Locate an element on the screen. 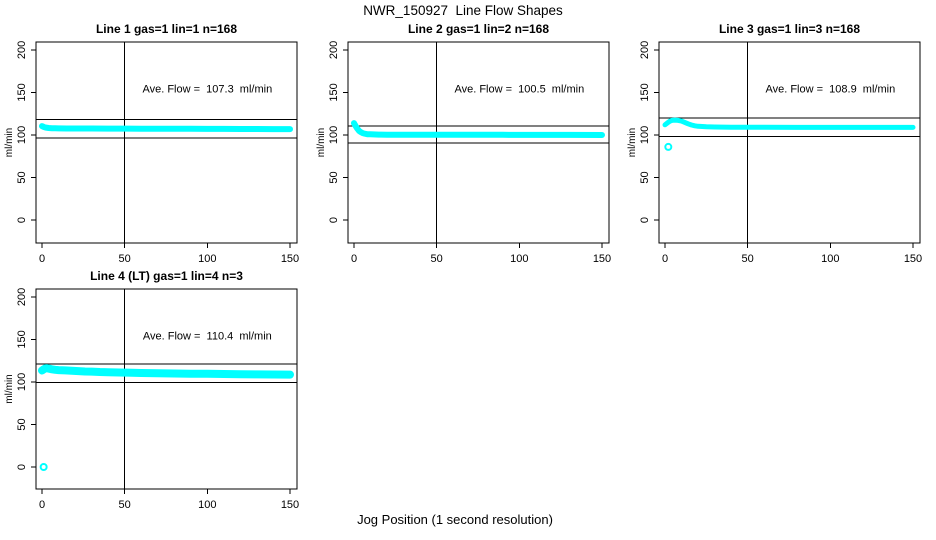  avg-flow-annotation: Ave. Flow = 100.5 ml/min is located at coordinates (519, 90).